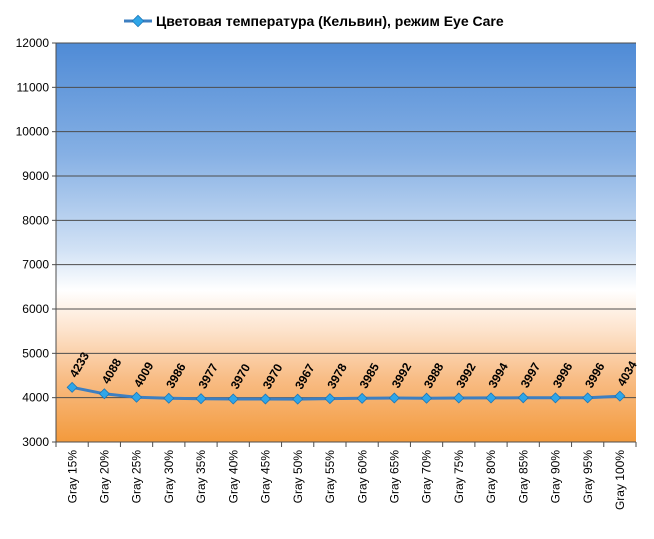 This screenshot has height=539, width=654. Describe the element at coordinates (33, 87) in the screenshot. I see `y-tick-label: 11000` at that location.